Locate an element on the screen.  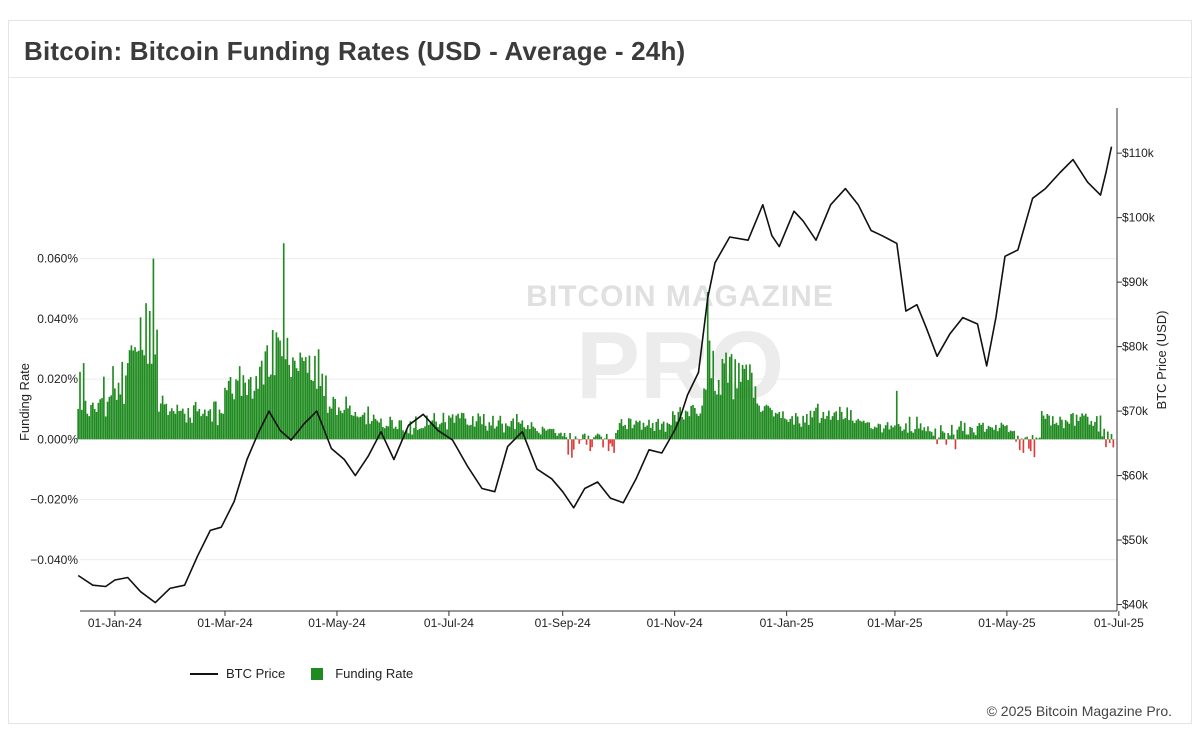
right-tick-label: $110k is located at coordinates (1138, 153).